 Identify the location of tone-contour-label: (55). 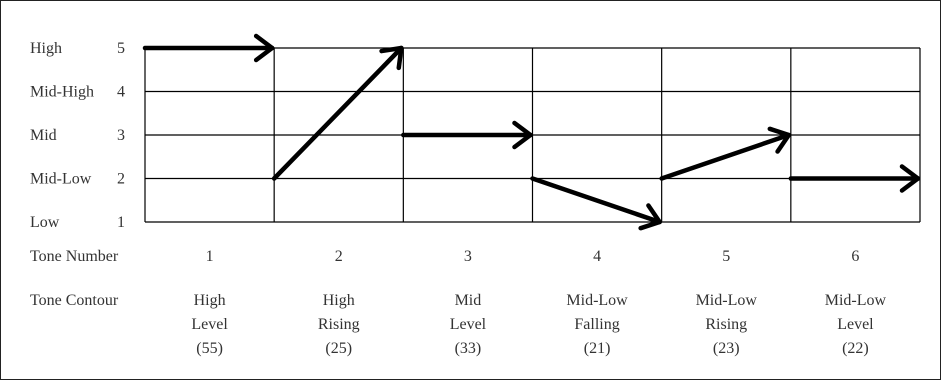
(209, 348).